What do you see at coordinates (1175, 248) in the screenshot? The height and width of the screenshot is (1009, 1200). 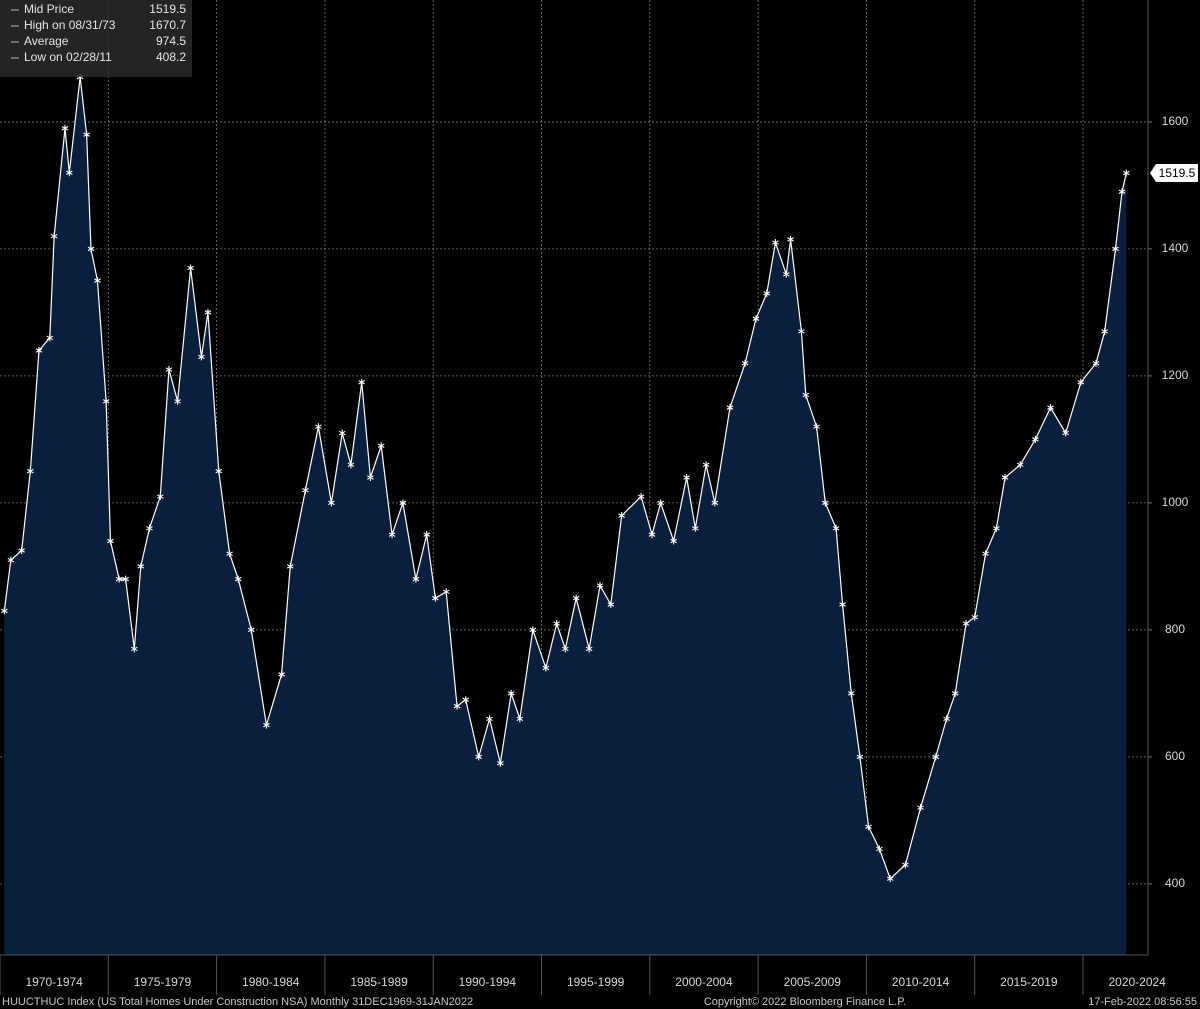 I see `y-tick-label: 1400` at bounding box center [1175, 248].